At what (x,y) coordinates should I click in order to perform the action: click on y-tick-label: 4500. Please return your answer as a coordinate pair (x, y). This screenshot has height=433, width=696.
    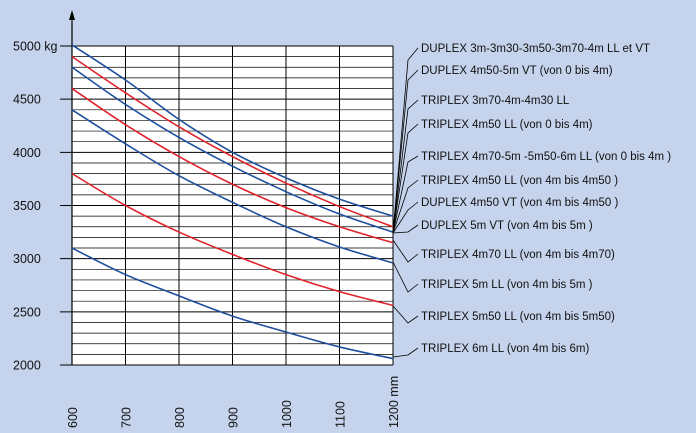
    Looking at the image, I should click on (27, 100).